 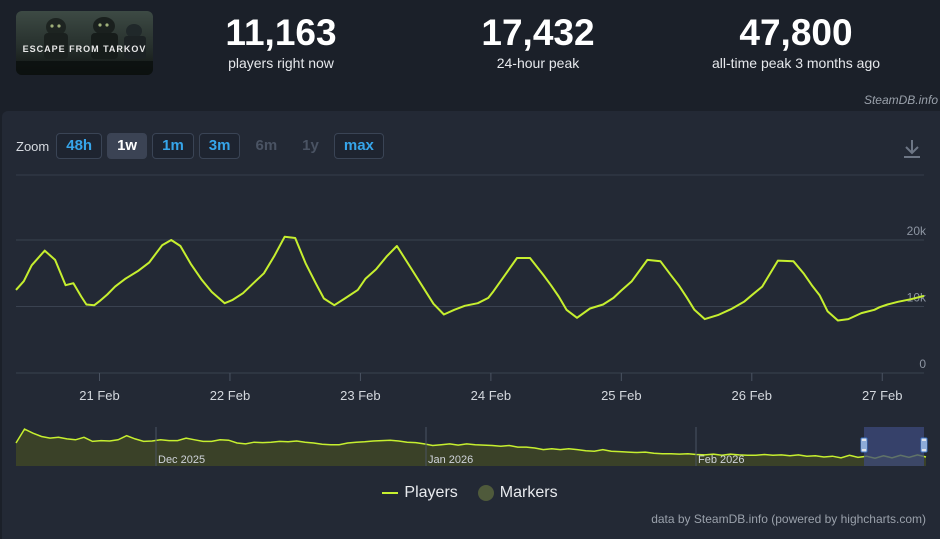 I want to click on download-icon, so click(x=912, y=149).